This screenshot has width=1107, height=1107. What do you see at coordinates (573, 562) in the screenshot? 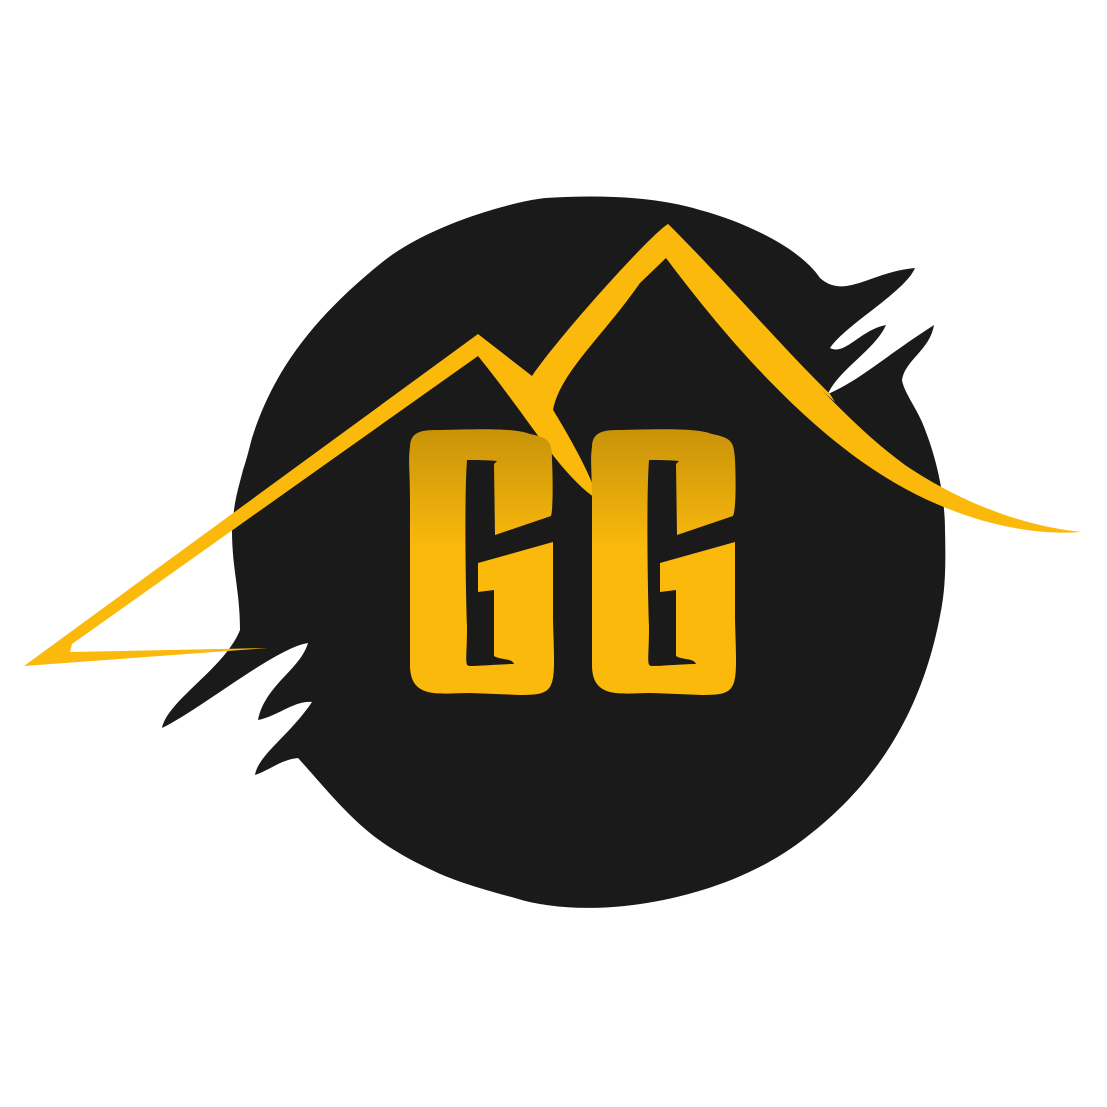
I see `logo-lettering` at bounding box center [573, 562].